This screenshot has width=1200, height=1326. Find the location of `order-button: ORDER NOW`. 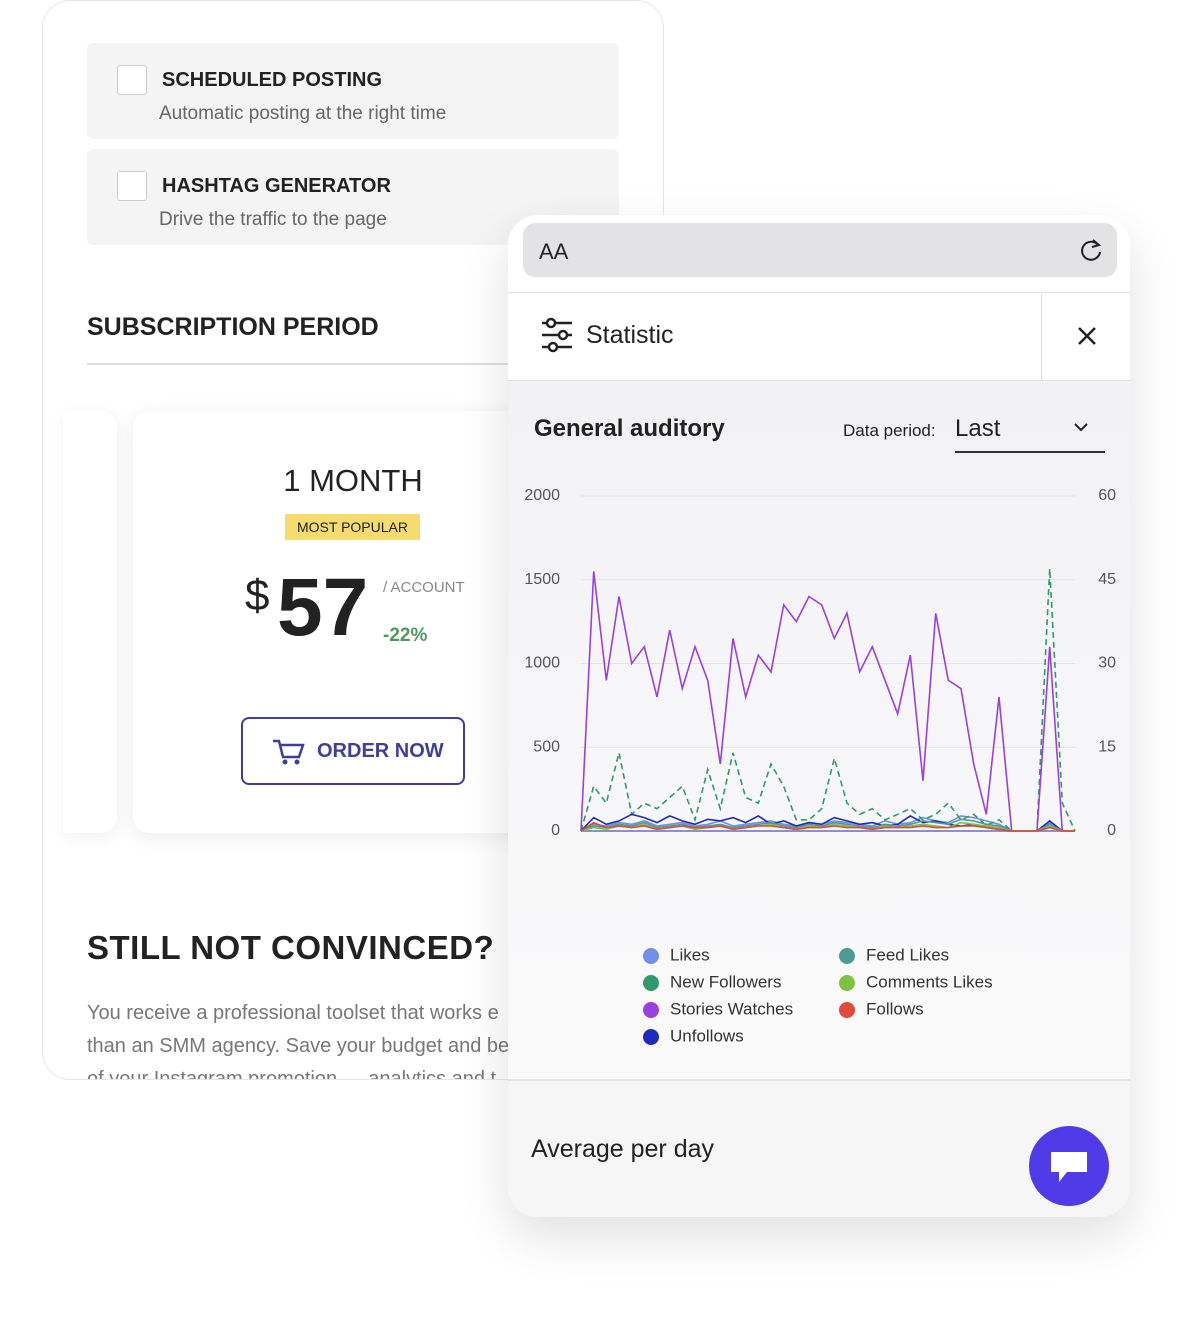

order-button: ORDER NOW is located at coordinates (353, 751).